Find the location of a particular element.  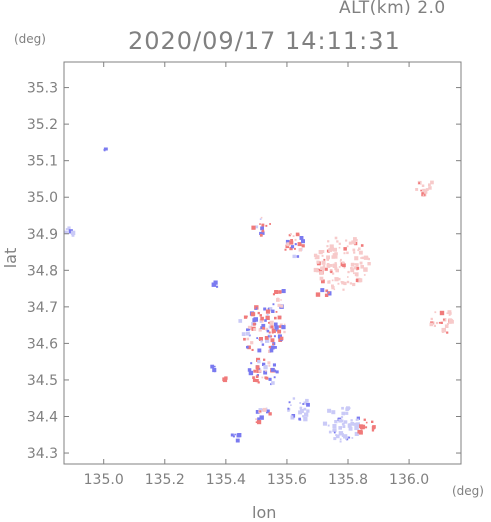

x-tick-label: 136.0 is located at coordinates (409, 480).